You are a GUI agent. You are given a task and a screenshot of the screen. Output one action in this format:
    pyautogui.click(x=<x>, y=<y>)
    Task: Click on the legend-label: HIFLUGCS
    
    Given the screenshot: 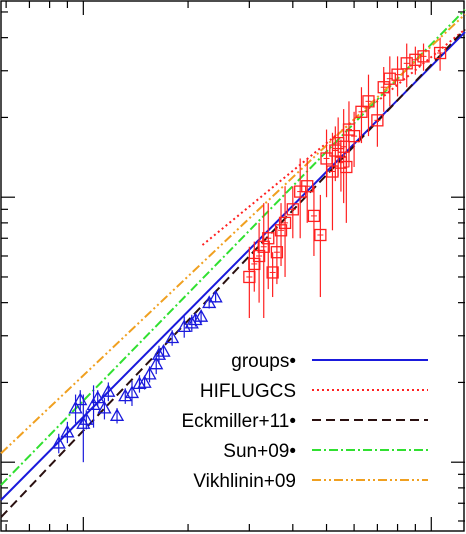 What is the action you would take?
    pyautogui.click(x=248, y=391)
    